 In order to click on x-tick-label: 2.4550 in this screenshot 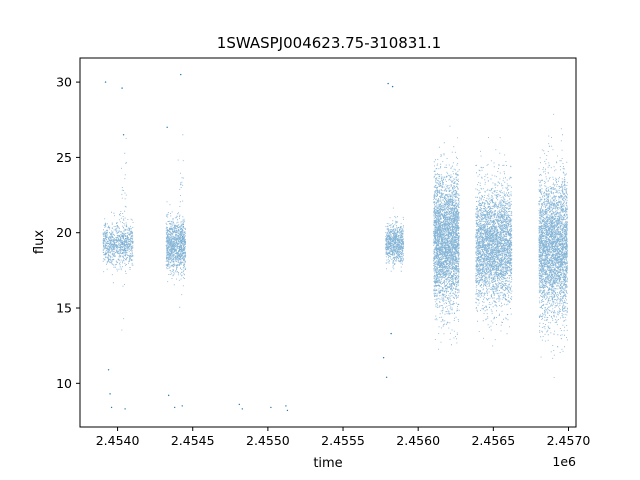, I will do `click(268, 440)`.